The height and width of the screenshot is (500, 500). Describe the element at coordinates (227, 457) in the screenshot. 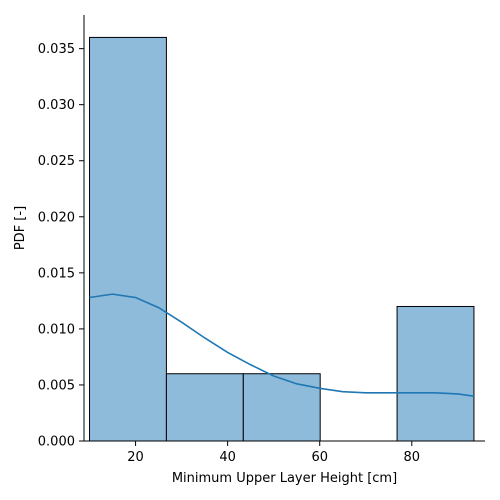

I see `x-tick-label: 40` at that location.